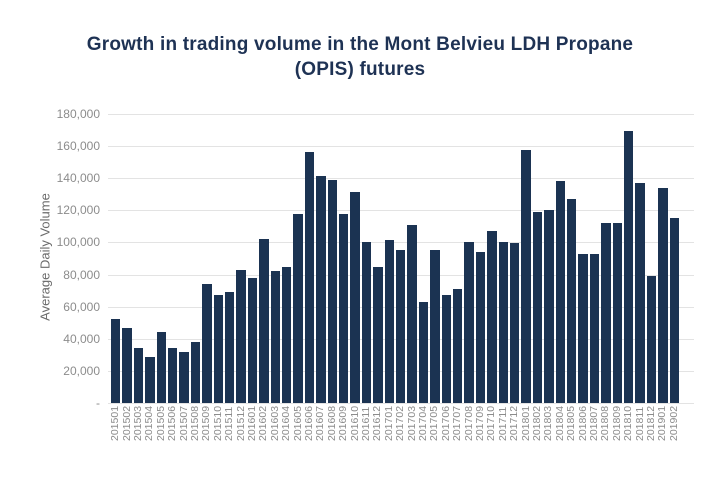  What do you see at coordinates (297, 423) in the screenshot?
I see `x-tick-label-201605: 201605` at bounding box center [297, 423].